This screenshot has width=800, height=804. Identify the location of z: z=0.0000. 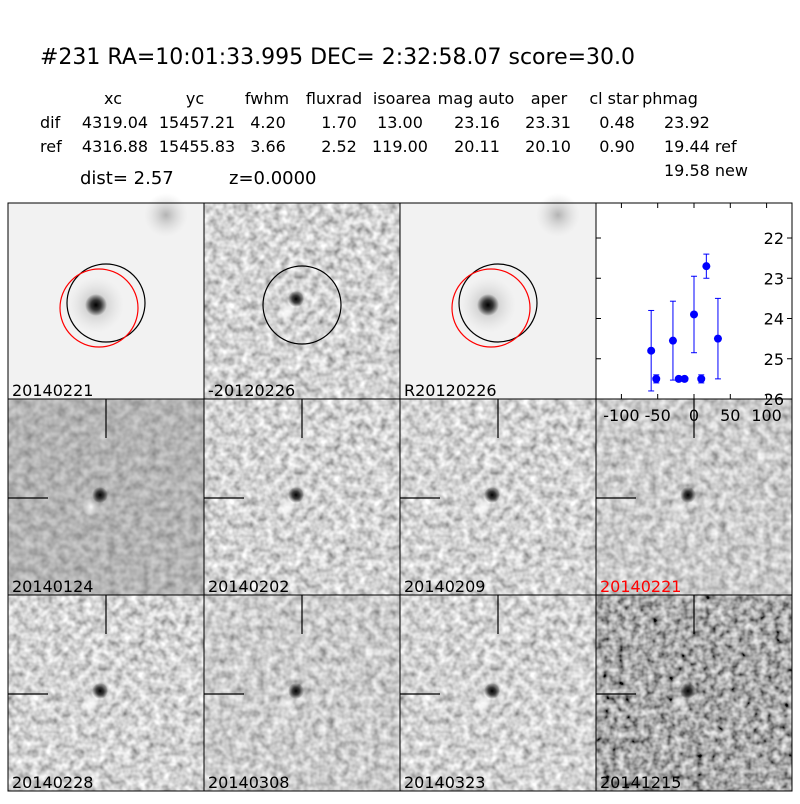
(273, 178).